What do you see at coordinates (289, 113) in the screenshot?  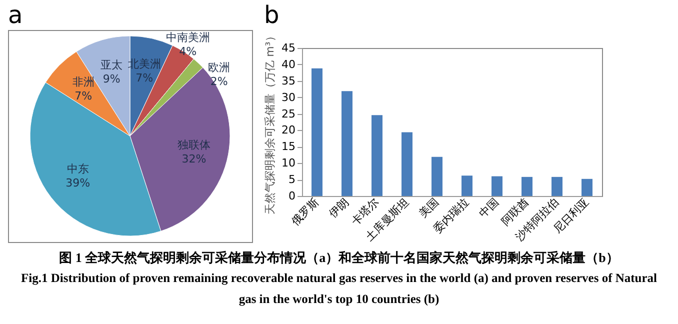 I see `y-tick-label: 25` at bounding box center [289, 113].